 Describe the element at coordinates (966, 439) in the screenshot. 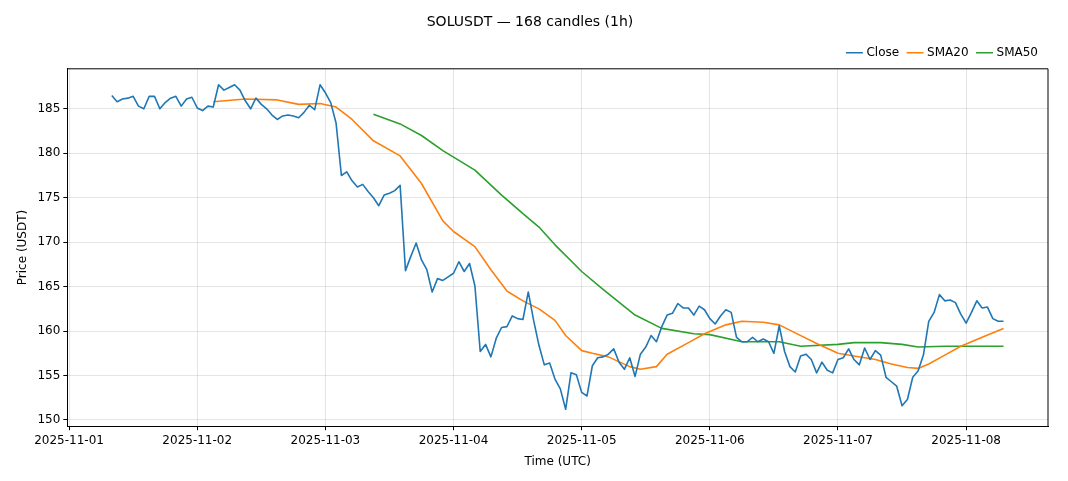

I see `x-tick-label: 2025-11-08` at that location.